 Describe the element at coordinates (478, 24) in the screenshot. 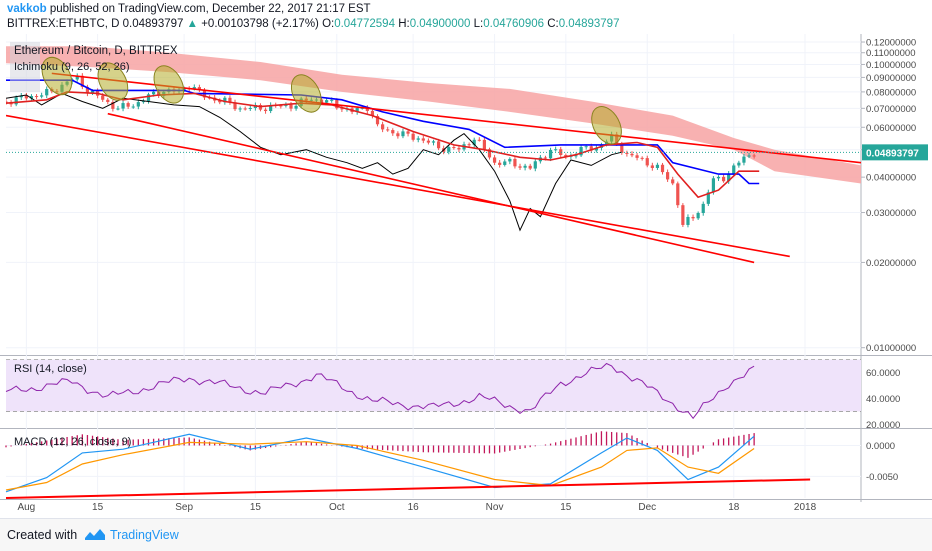

I see `low-label: L:` at that location.